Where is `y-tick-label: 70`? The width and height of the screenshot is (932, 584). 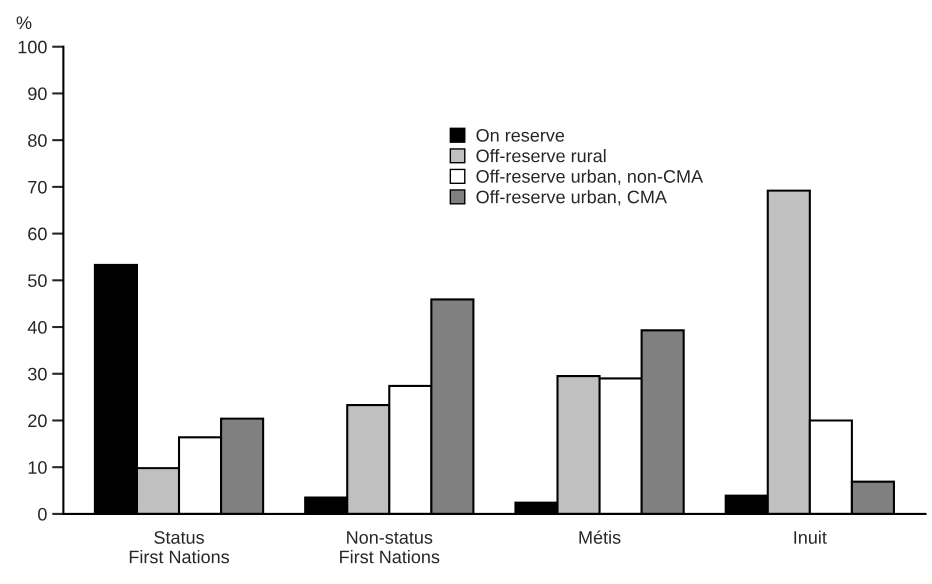 y-tick-label: 70 is located at coordinates (37, 187).